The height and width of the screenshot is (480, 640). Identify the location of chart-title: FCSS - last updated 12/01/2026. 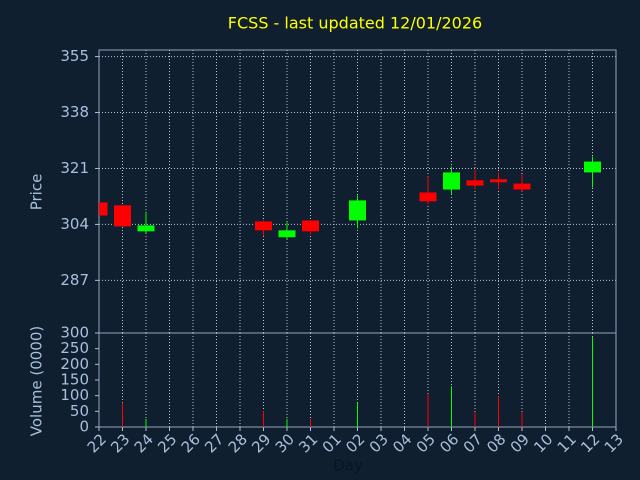
(355, 23).